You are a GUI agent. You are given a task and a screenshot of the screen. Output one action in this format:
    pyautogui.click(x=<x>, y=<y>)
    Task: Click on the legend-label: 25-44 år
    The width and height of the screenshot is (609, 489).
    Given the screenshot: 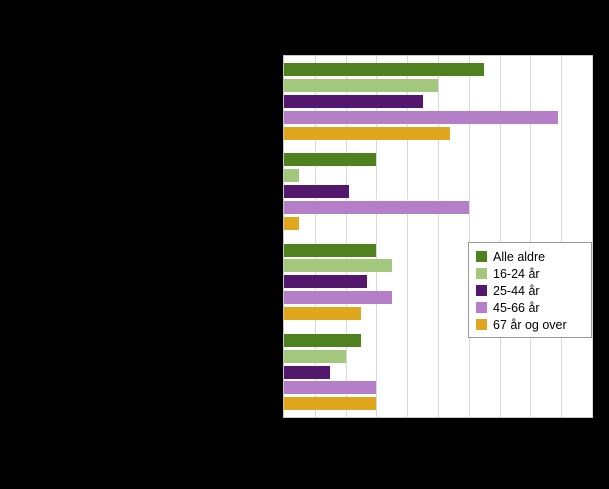 What is the action you would take?
    pyautogui.click(x=516, y=290)
    